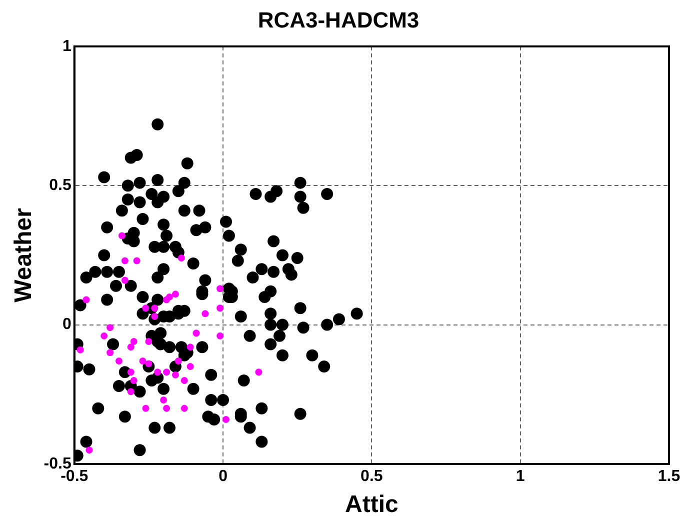  What do you see at coordinates (339, 19) in the screenshot?
I see `chart-title: RCA3-HADCM3` at bounding box center [339, 19].